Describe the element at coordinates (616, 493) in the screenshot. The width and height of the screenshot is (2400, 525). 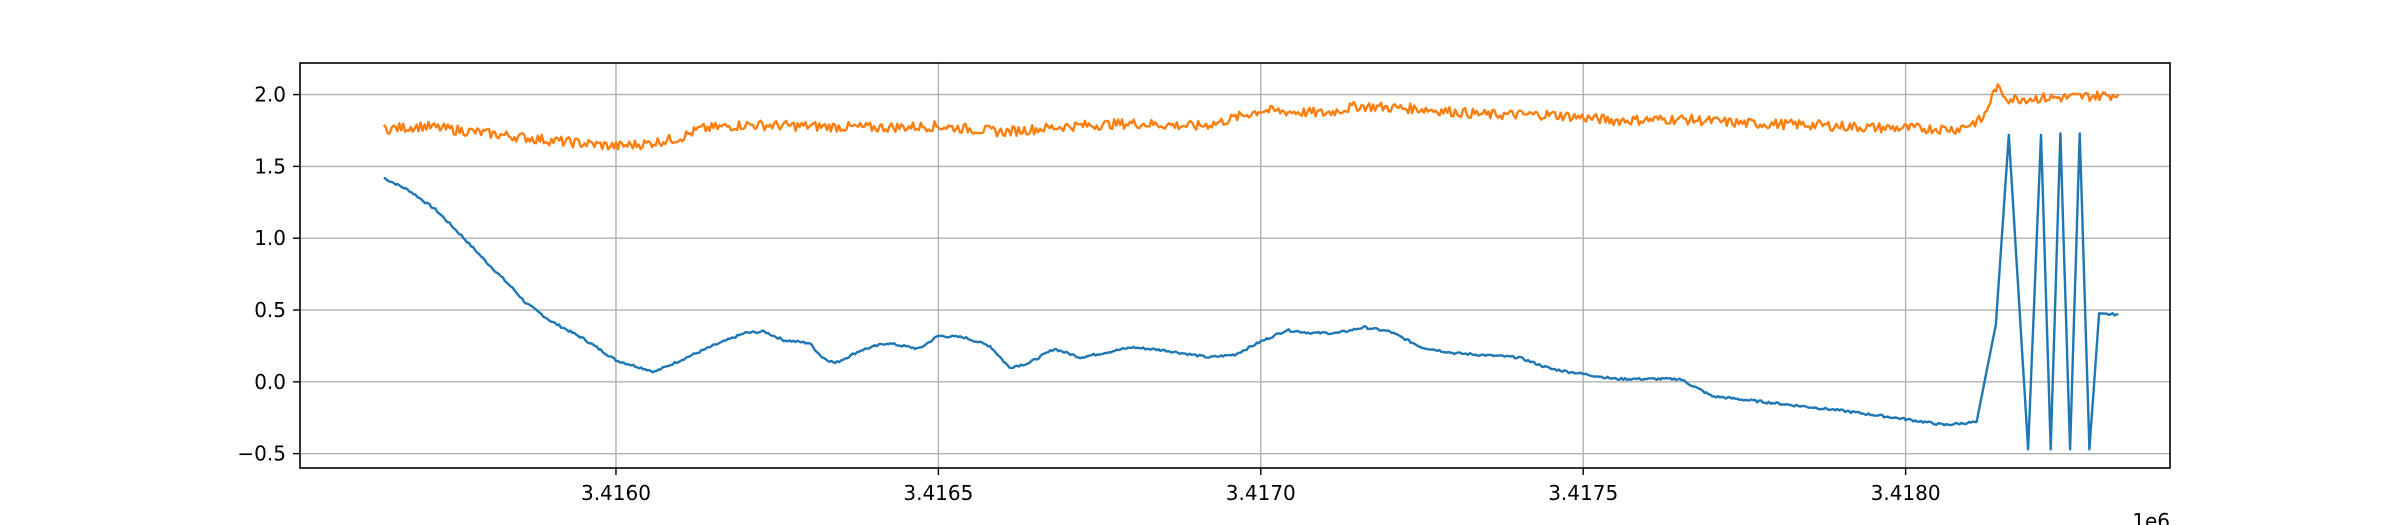
I see `x-tick-label: 3.4160` at that location.